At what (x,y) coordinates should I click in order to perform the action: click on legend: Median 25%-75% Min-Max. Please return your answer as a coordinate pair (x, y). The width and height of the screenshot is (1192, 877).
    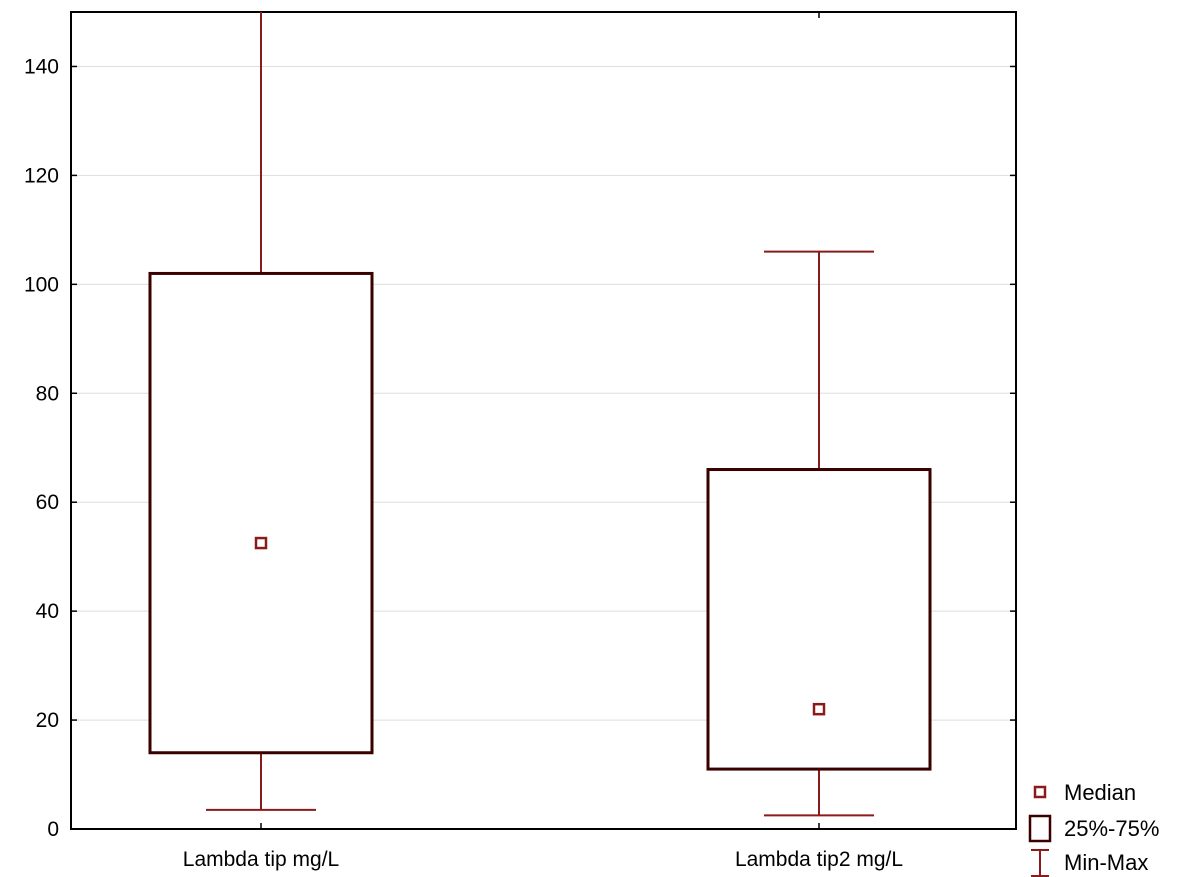
    Looking at the image, I should click on (1093, 828).